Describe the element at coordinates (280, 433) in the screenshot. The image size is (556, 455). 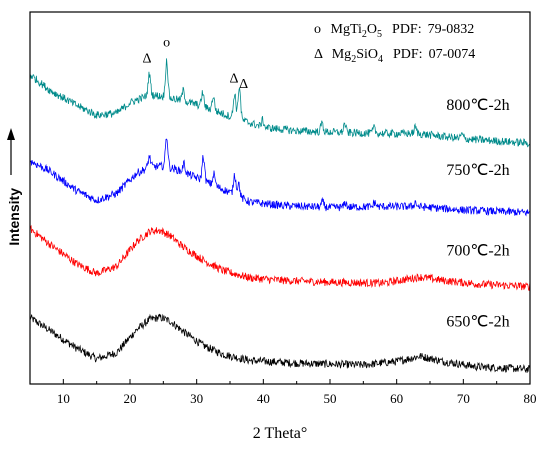
I see `x-axis-title: 2 Theta°` at that location.